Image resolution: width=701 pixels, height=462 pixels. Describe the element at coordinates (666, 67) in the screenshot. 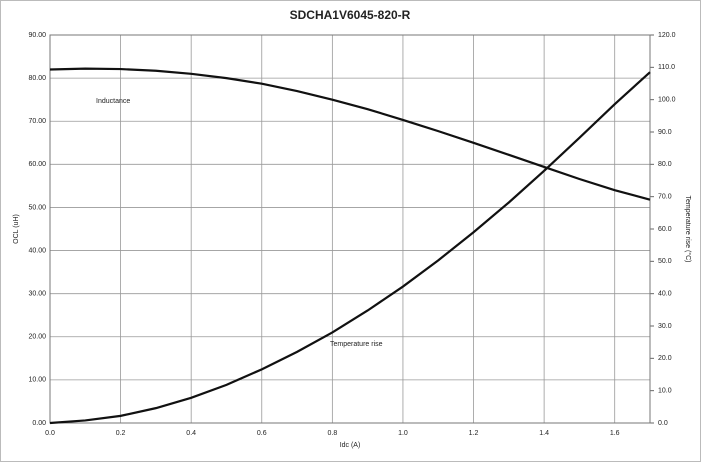

I see `y2-tick-label: 110.0` at that location.